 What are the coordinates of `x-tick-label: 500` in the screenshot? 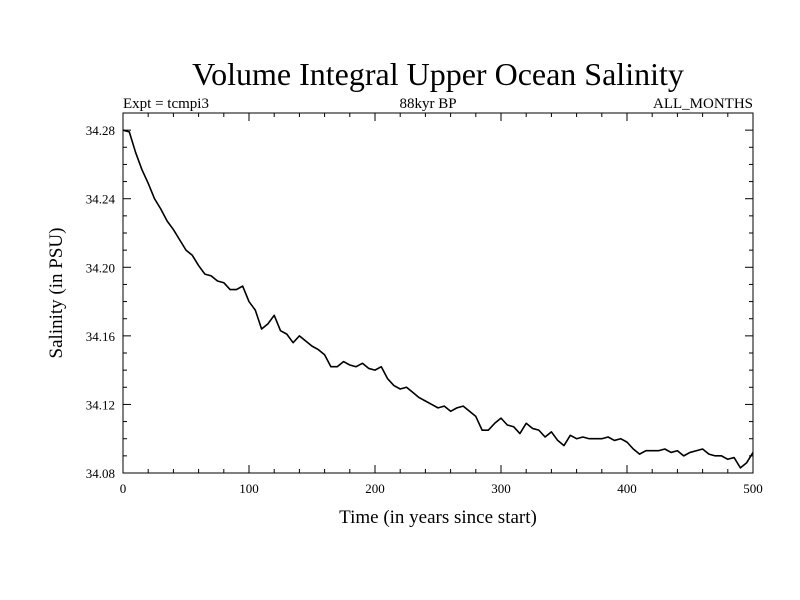 It's located at (753, 488).